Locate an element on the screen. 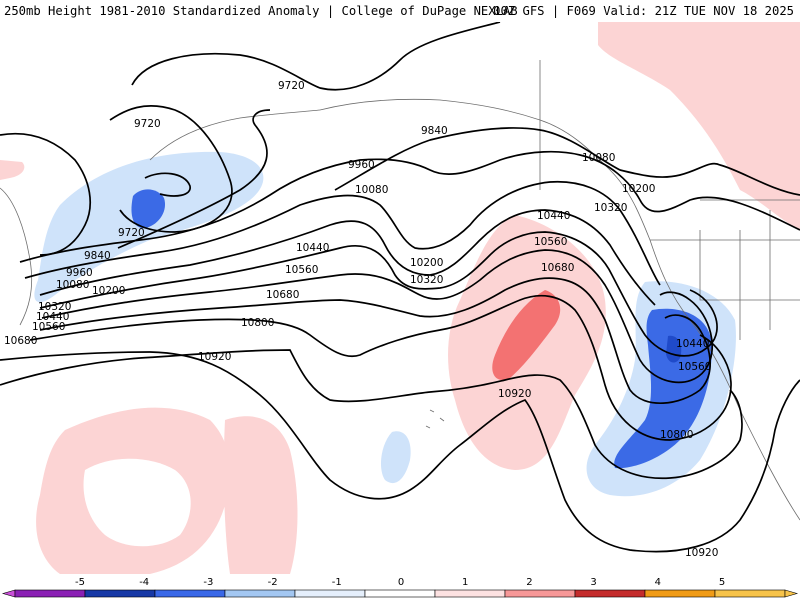 The width and height of the screenshot is (800, 600). anomaly-colorbar: -5 -4 -3 -2 -1 0 1 2 3 4 5 is located at coordinates (400, 587).